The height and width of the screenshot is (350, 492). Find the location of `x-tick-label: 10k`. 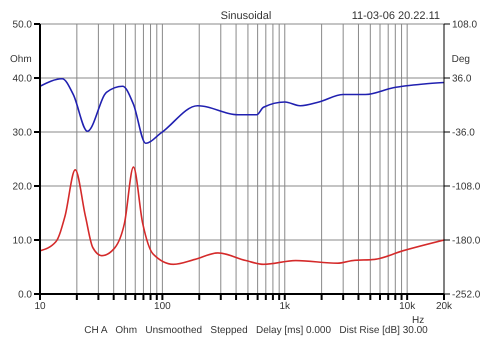

x-tick-label: 10k is located at coordinates (407, 306).